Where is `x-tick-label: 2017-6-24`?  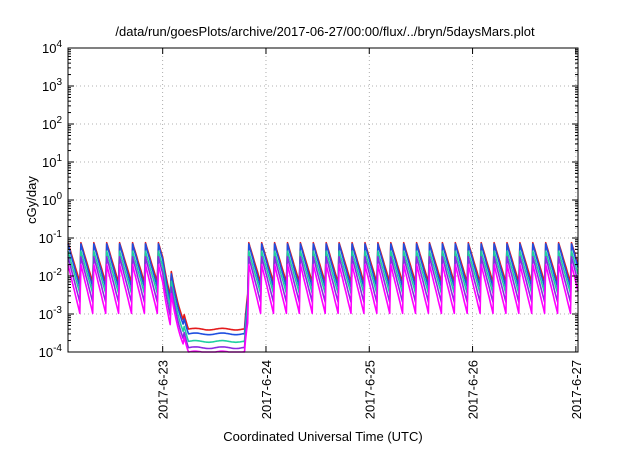 x-tick-label: 2017-6-24 is located at coordinates (266, 389).